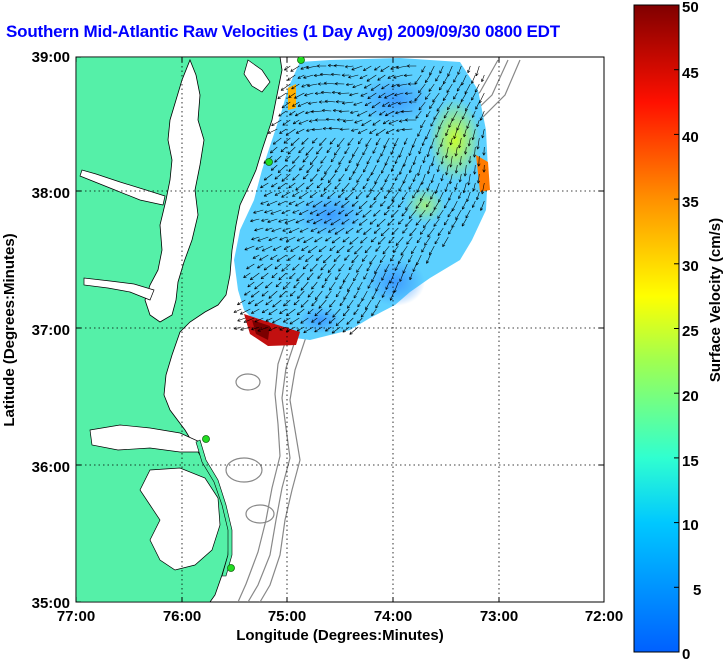 The height and width of the screenshot is (659, 724). I want to click on y-tick-label: 38:00, so click(51, 193).